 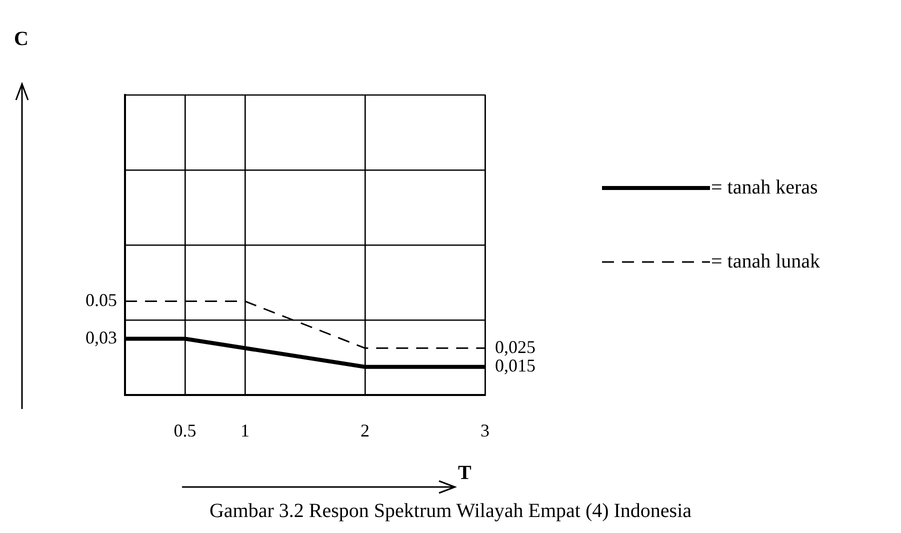 What do you see at coordinates (765, 261) in the screenshot?
I see `legend-label: = tanah lunak` at bounding box center [765, 261].